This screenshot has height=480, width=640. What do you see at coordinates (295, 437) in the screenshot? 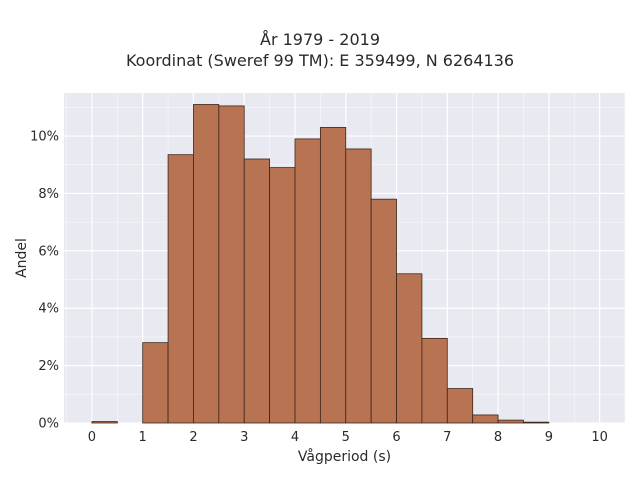
I see `x-tick-label: 4` at bounding box center [295, 437].